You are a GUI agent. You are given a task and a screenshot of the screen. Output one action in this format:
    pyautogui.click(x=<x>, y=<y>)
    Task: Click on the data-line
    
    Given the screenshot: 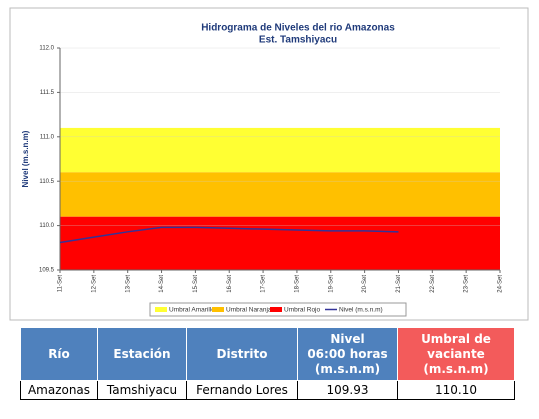 What is the action you would take?
    pyautogui.click(x=229, y=235)
    